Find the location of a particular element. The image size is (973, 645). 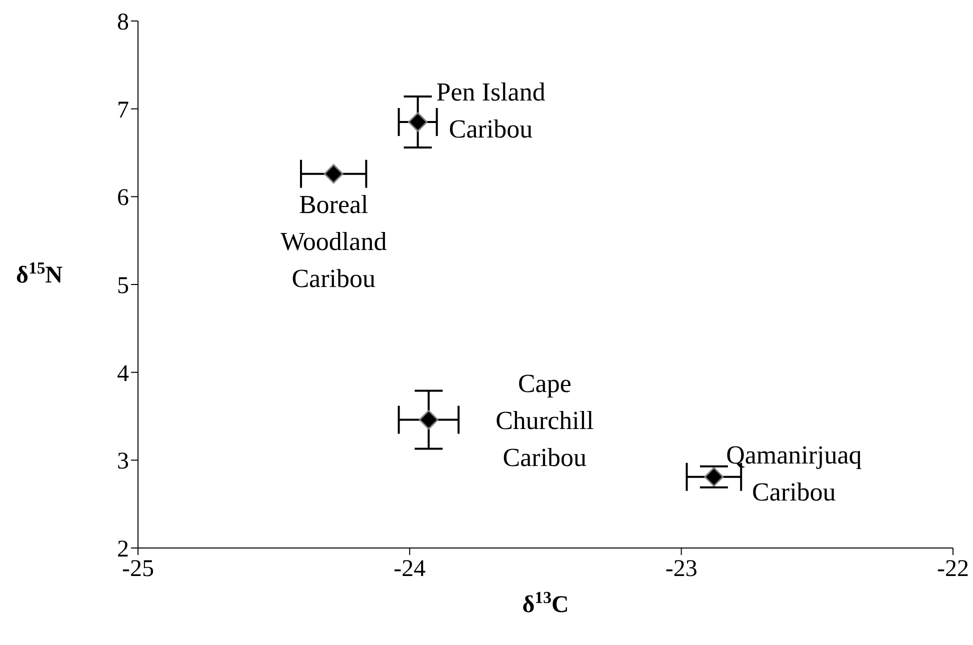

annotation: Cape Churchill Caribou is located at coordinates (545, 420).